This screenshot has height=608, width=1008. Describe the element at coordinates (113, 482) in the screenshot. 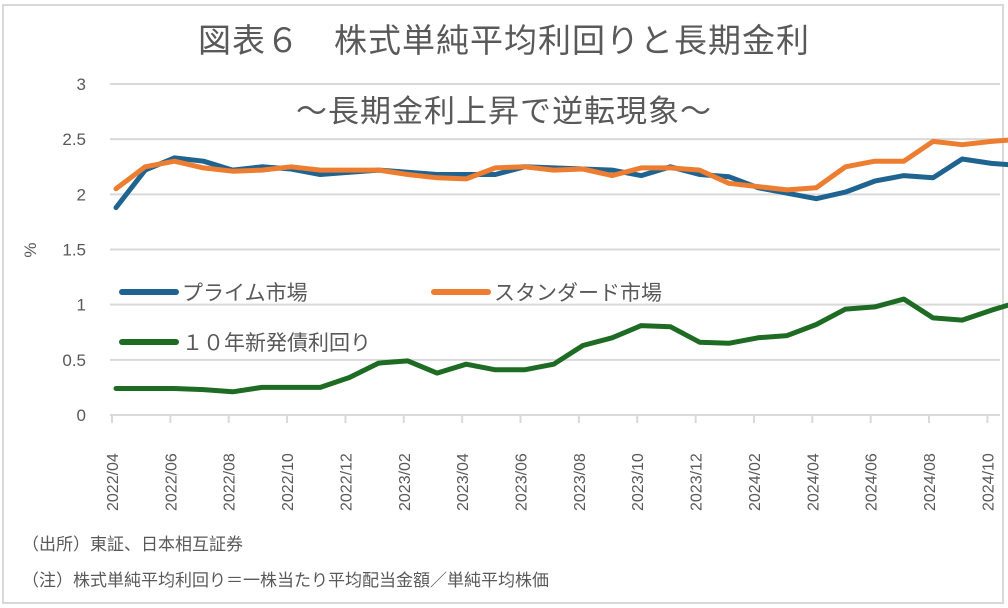

I see `x-tick-label: 2022/04` at that location.